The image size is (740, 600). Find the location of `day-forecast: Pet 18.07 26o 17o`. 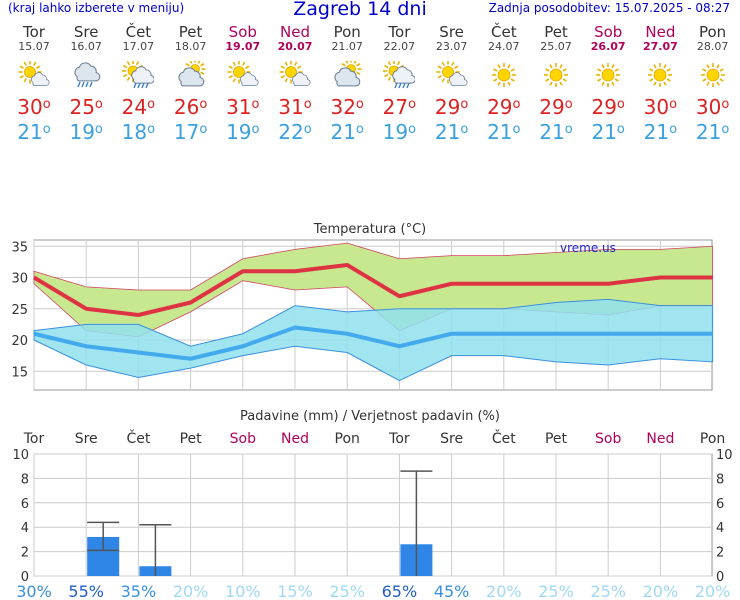

day-forecast: Pet 18.07 26o 17o is located at coordinates (191, 84).